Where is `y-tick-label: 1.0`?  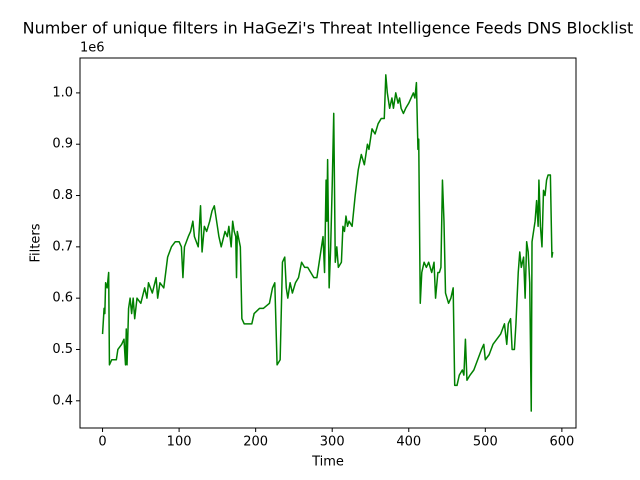 y-tick-label: 1.0 is located at coordinates (62, 92).